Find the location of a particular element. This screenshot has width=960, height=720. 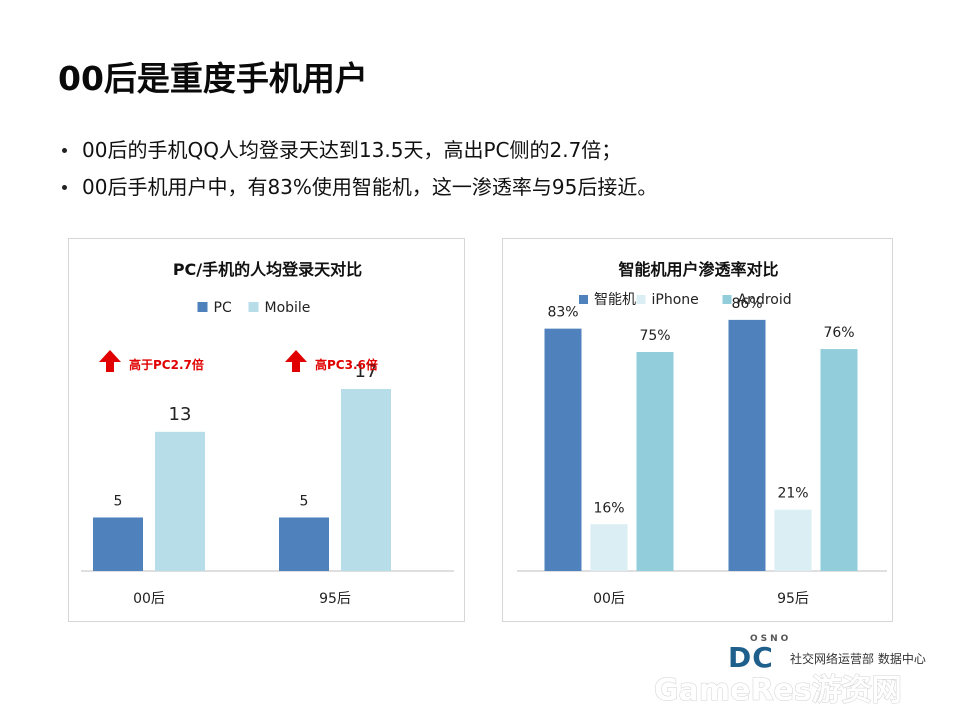

data-label: 16% is located at coordinates (608, 508).